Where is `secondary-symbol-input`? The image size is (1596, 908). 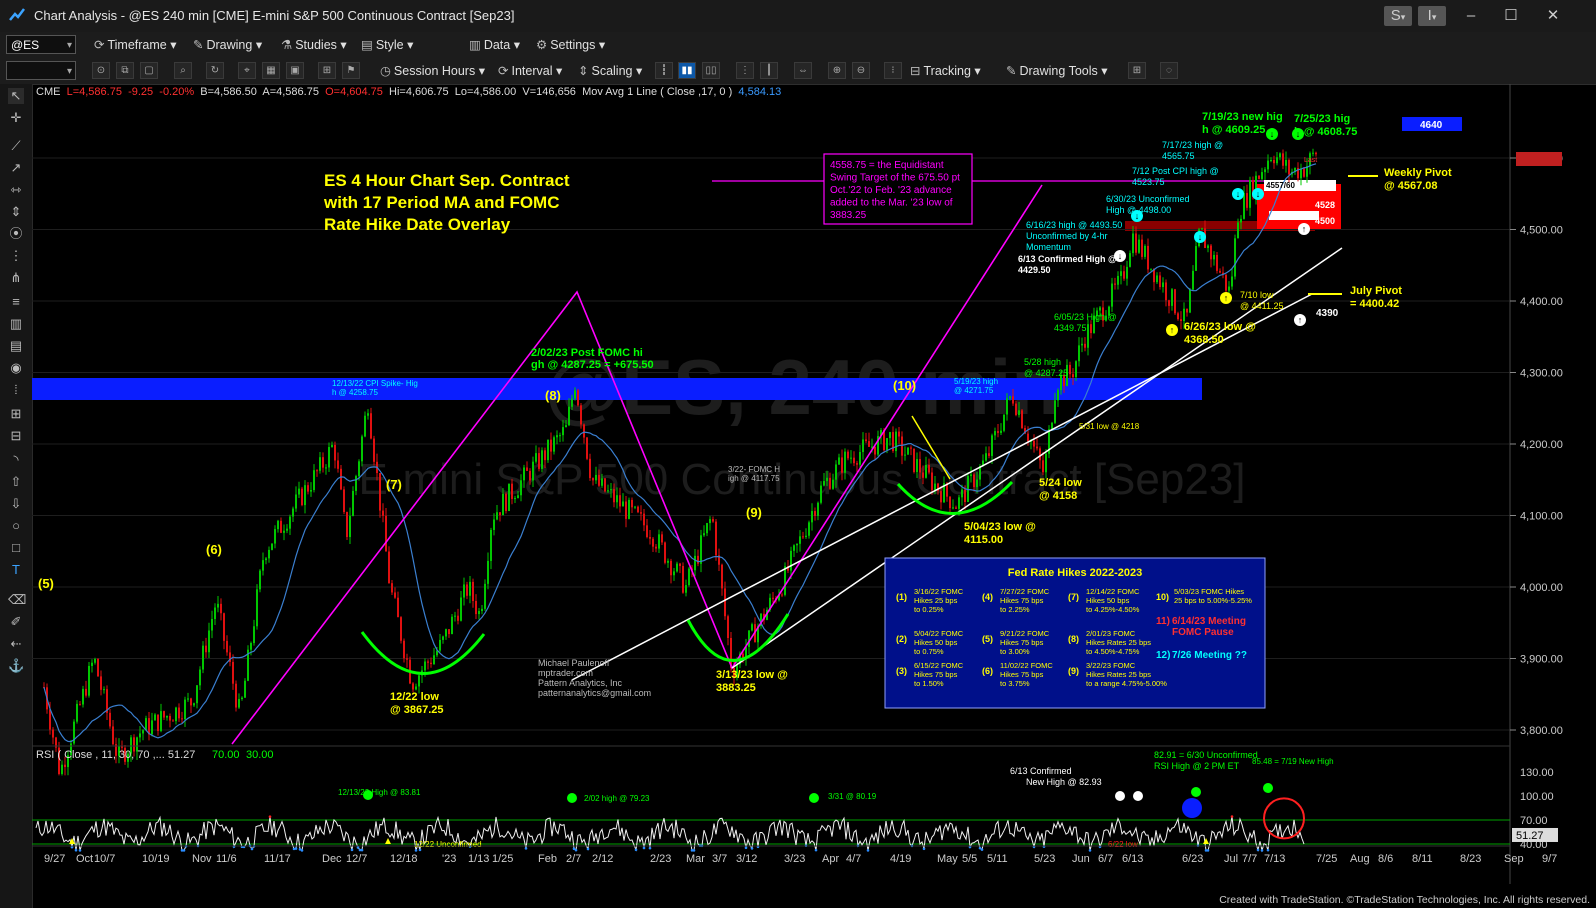 secondary-symbol-input is located at coordinates (41, 71).